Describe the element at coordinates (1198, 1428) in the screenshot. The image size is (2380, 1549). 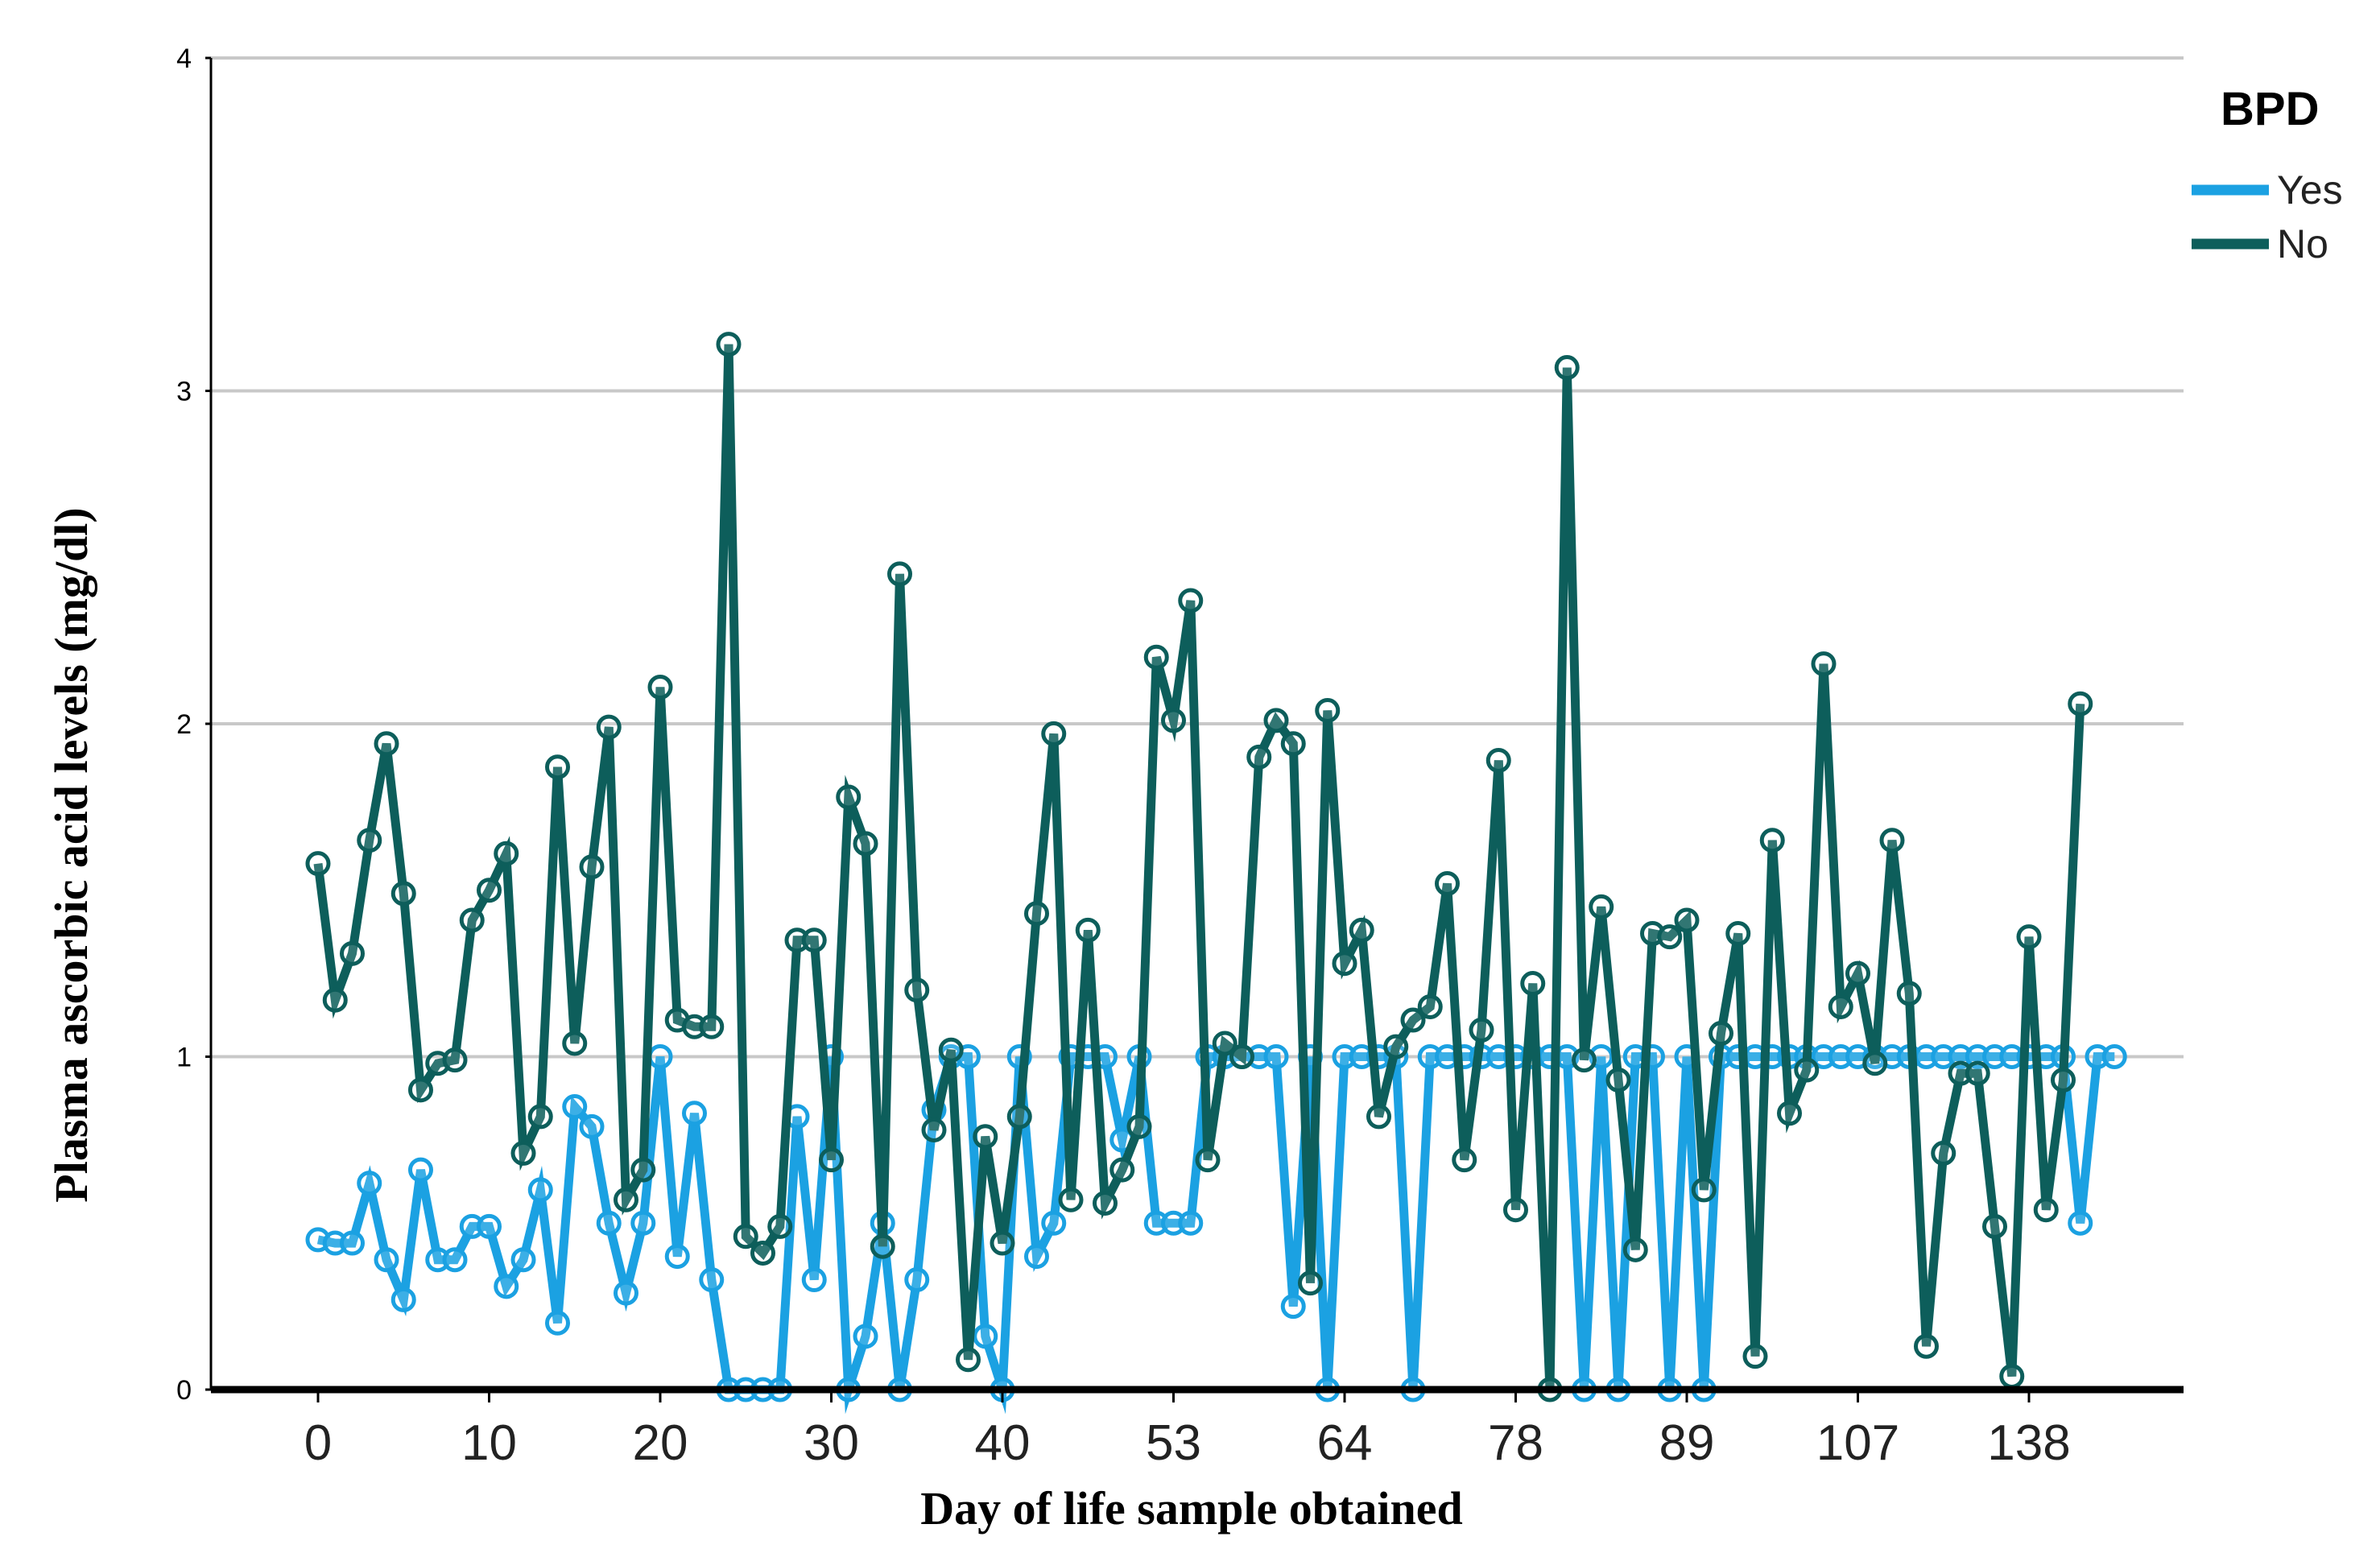
I see `x-axis: 0 10 20 30 40 53 64 78 89 107 138` at that location.